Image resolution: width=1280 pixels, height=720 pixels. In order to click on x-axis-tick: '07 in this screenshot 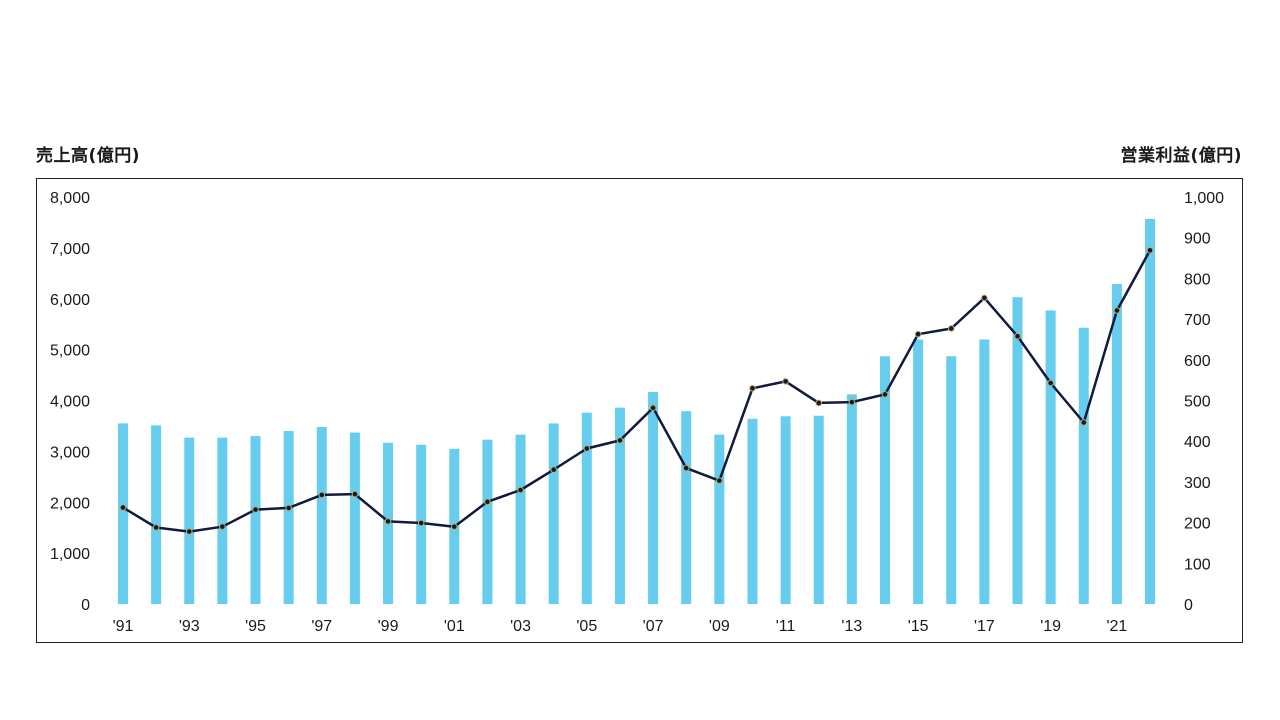, I will do `click(653, 626)`.